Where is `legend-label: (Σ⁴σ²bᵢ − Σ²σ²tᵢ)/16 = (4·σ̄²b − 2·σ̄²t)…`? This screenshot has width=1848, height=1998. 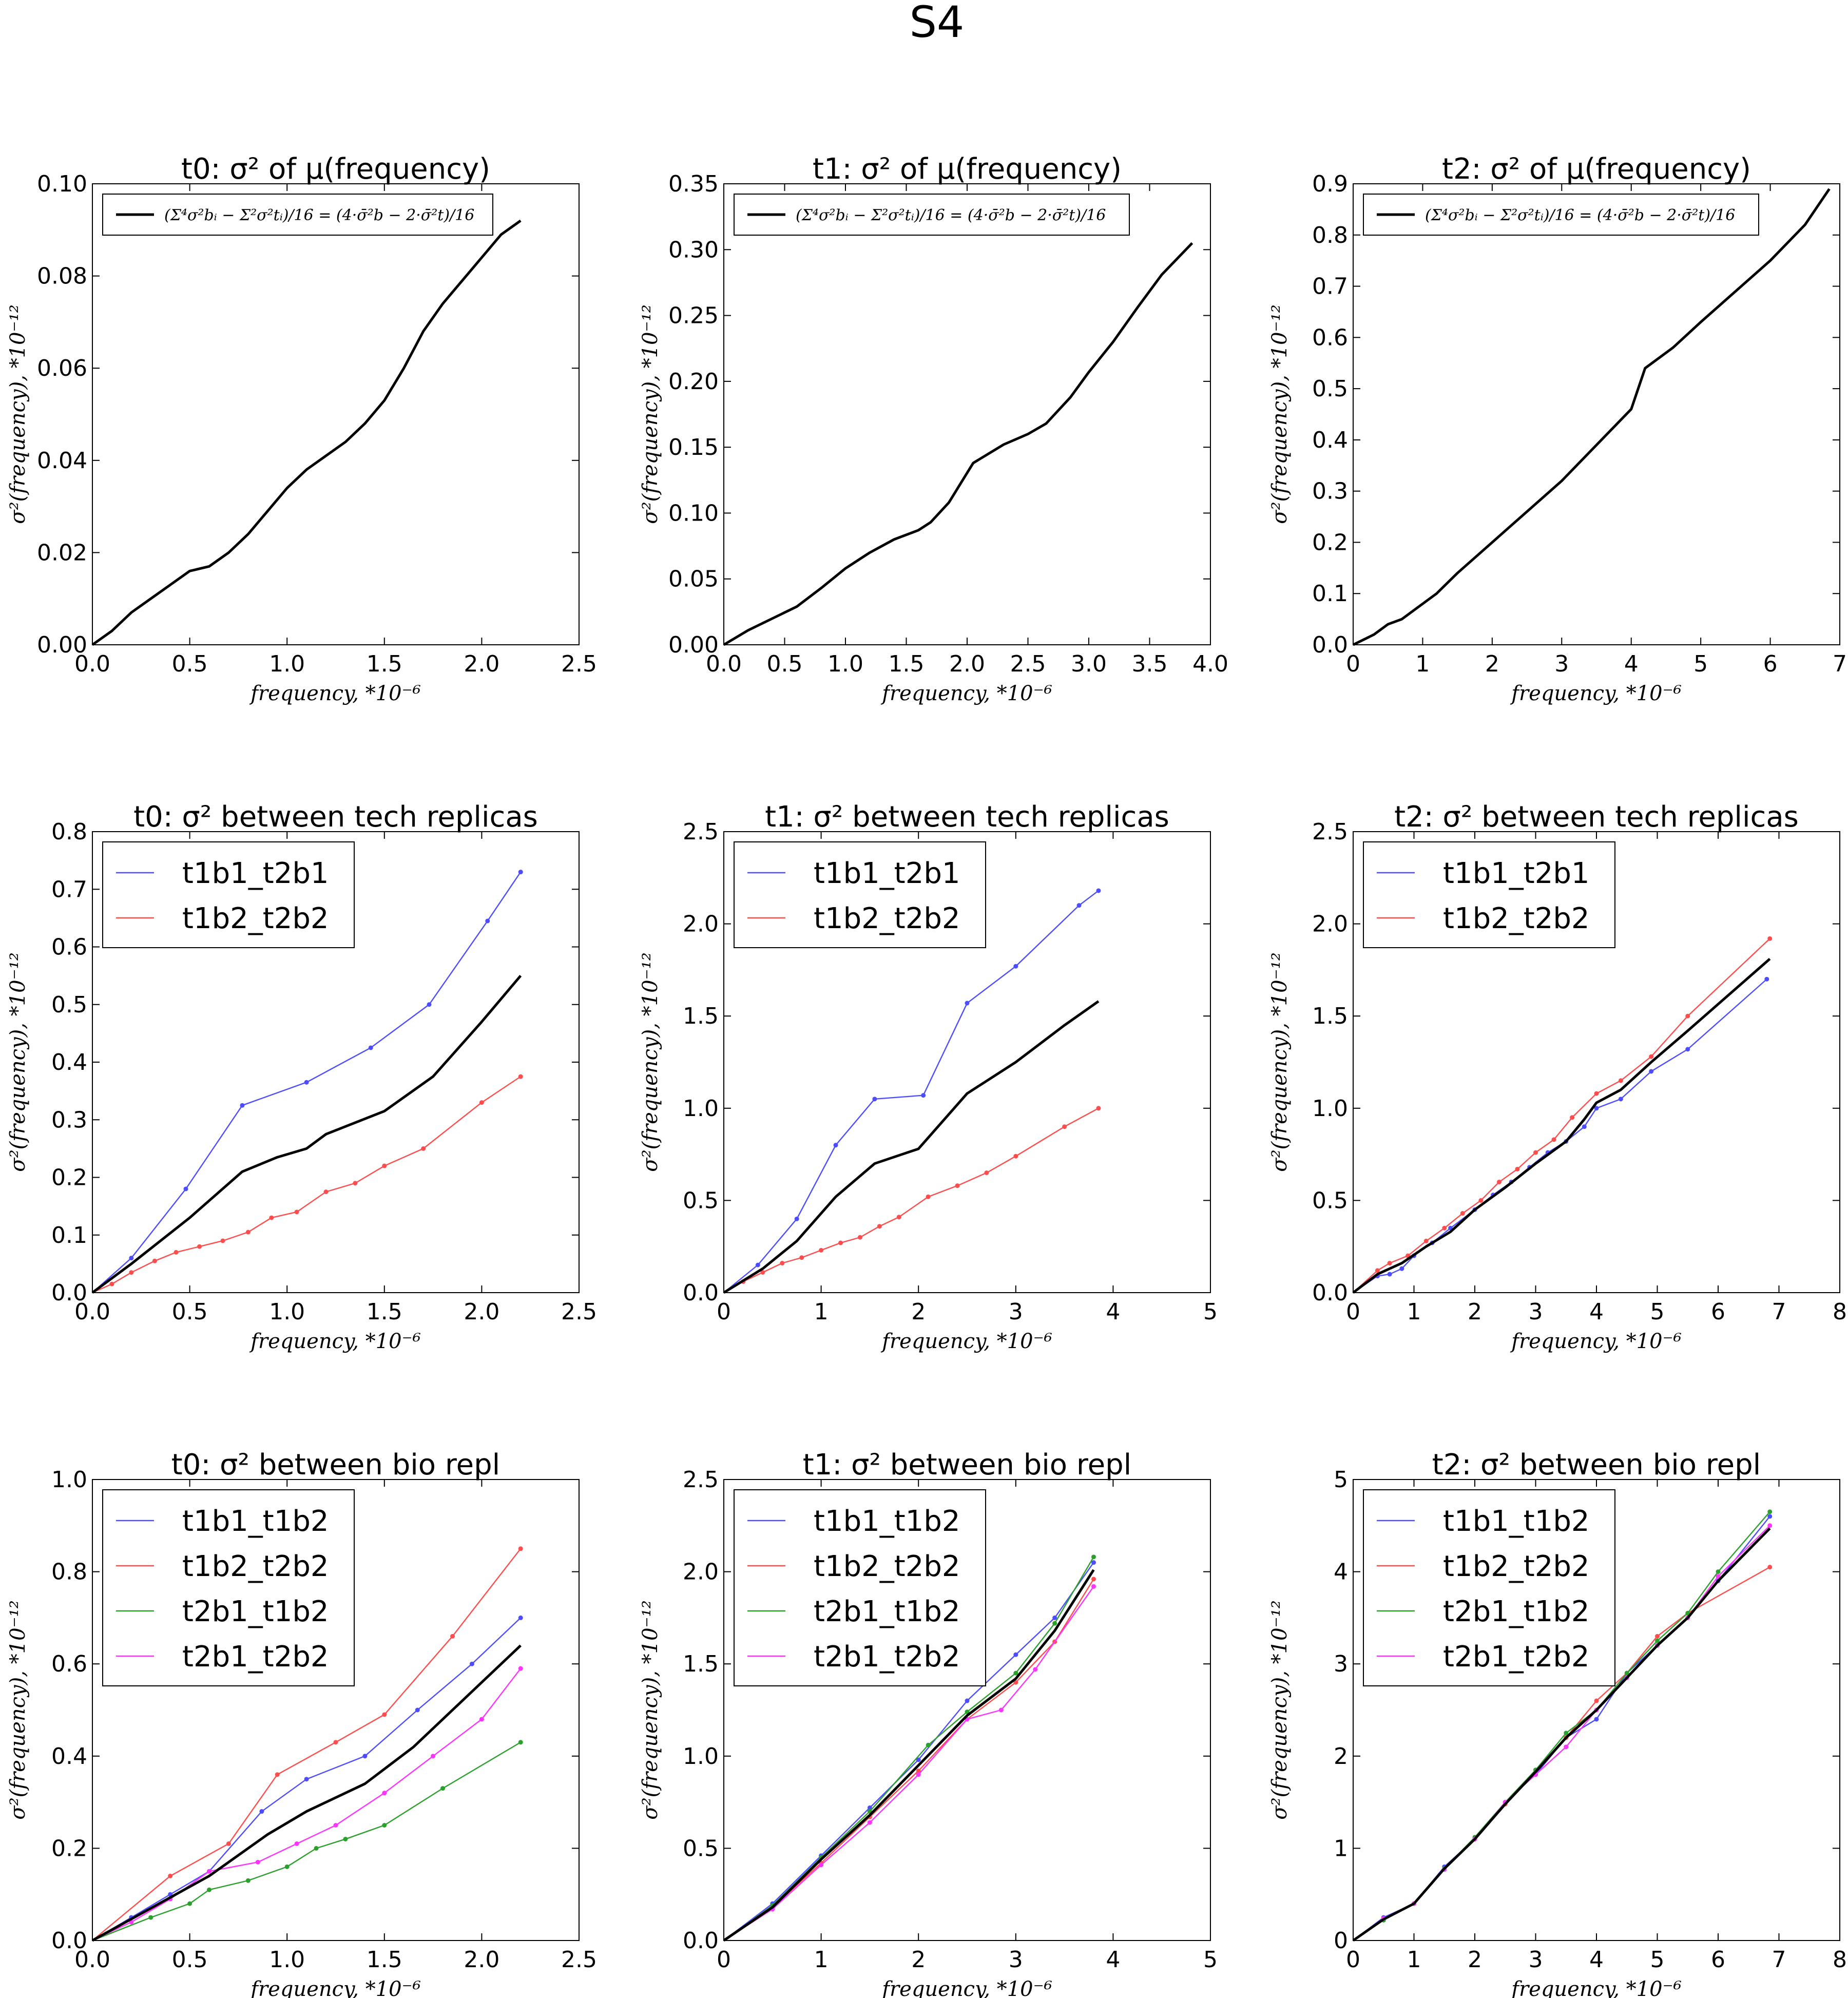
legend-label: (Σ⁴σ²bᵢ − Σ²σ²tᵢ)/16 = (4·σ̄²b − 2·σ̄²t)… is located at coordinates (319, 215).